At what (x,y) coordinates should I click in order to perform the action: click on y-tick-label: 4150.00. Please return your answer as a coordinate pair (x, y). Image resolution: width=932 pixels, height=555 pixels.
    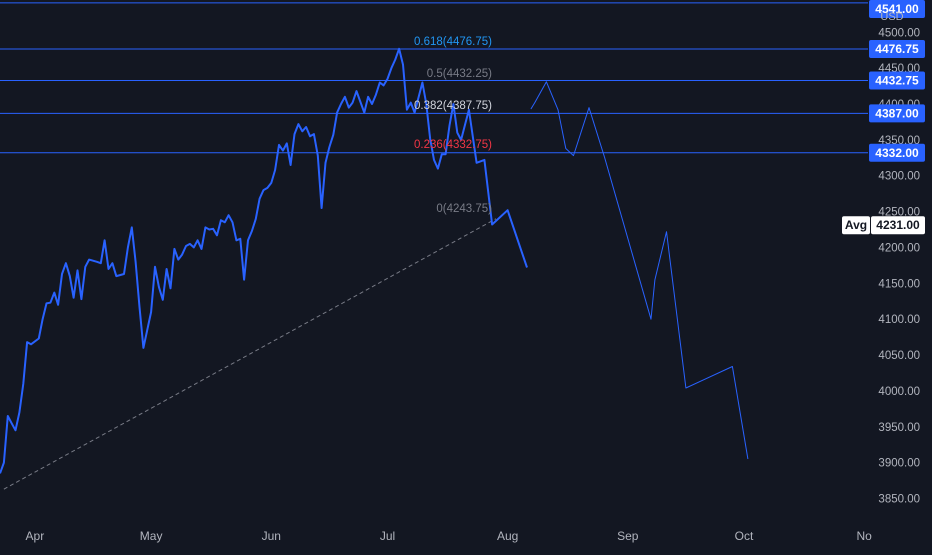
    Looking at the image, I should click on (899, 284).